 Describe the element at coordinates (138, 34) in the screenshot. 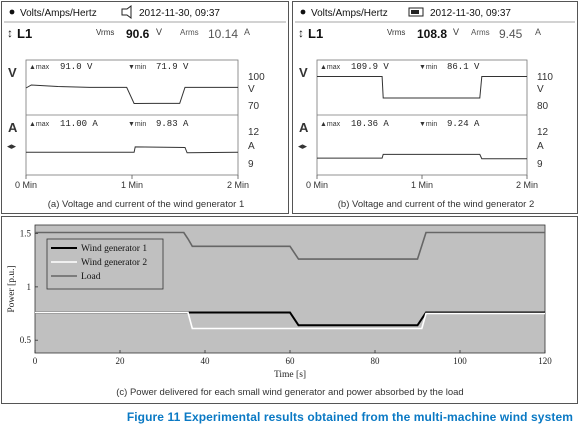

I see `vrms-value: 90.6` at that location.